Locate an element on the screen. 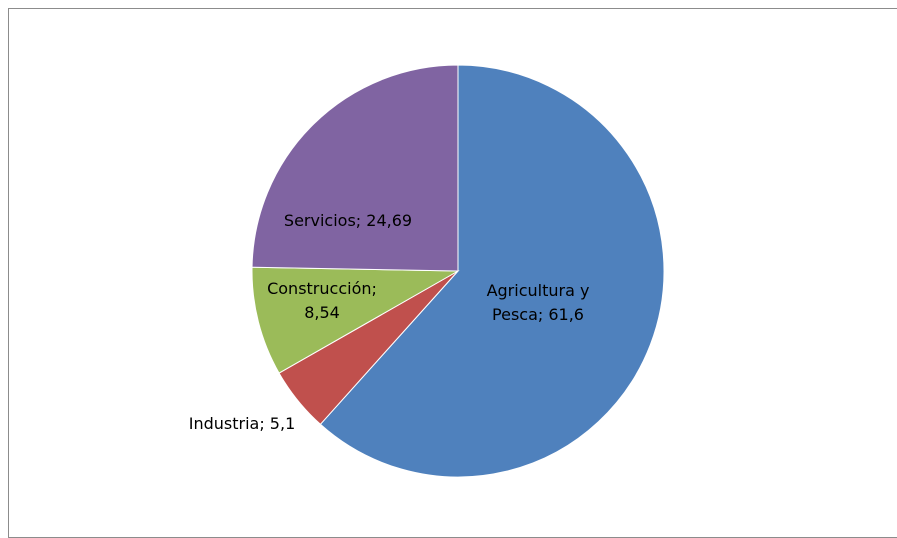 The width and height of the screenshot is (897, 538). data-label-servicios: Servicios; 24,69 is located at coordinates (348, 220).